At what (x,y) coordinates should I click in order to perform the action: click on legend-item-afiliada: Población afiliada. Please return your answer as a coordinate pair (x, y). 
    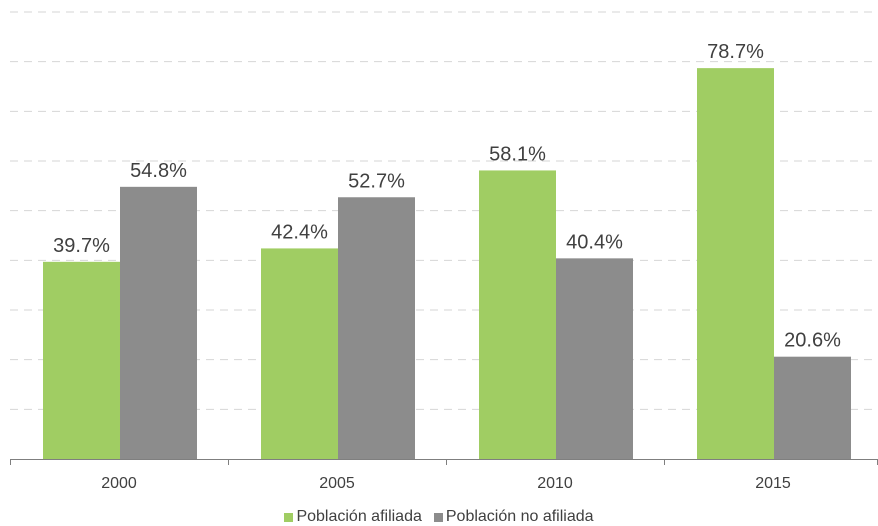
    Looking at the image, I should click on (352, 517).